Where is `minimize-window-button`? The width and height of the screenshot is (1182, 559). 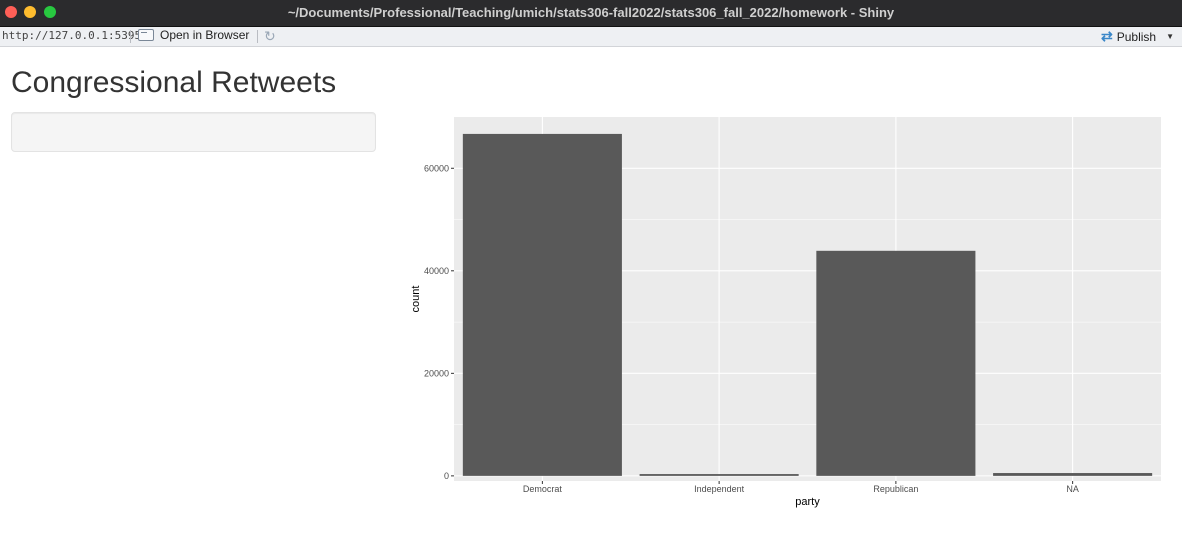
minimize-window-button is located at coordinates (30, 12).